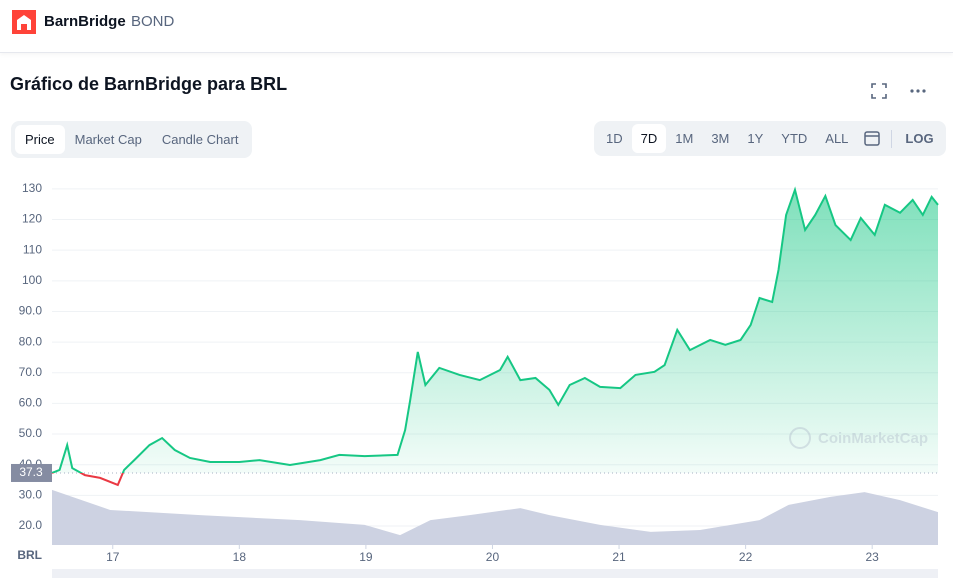 The width and height of the screenshot is (953, 578). What do you see at coordinates (794, 138) in the screenshot?
I see `range-button: YTD` at bounding box center [794, 138].